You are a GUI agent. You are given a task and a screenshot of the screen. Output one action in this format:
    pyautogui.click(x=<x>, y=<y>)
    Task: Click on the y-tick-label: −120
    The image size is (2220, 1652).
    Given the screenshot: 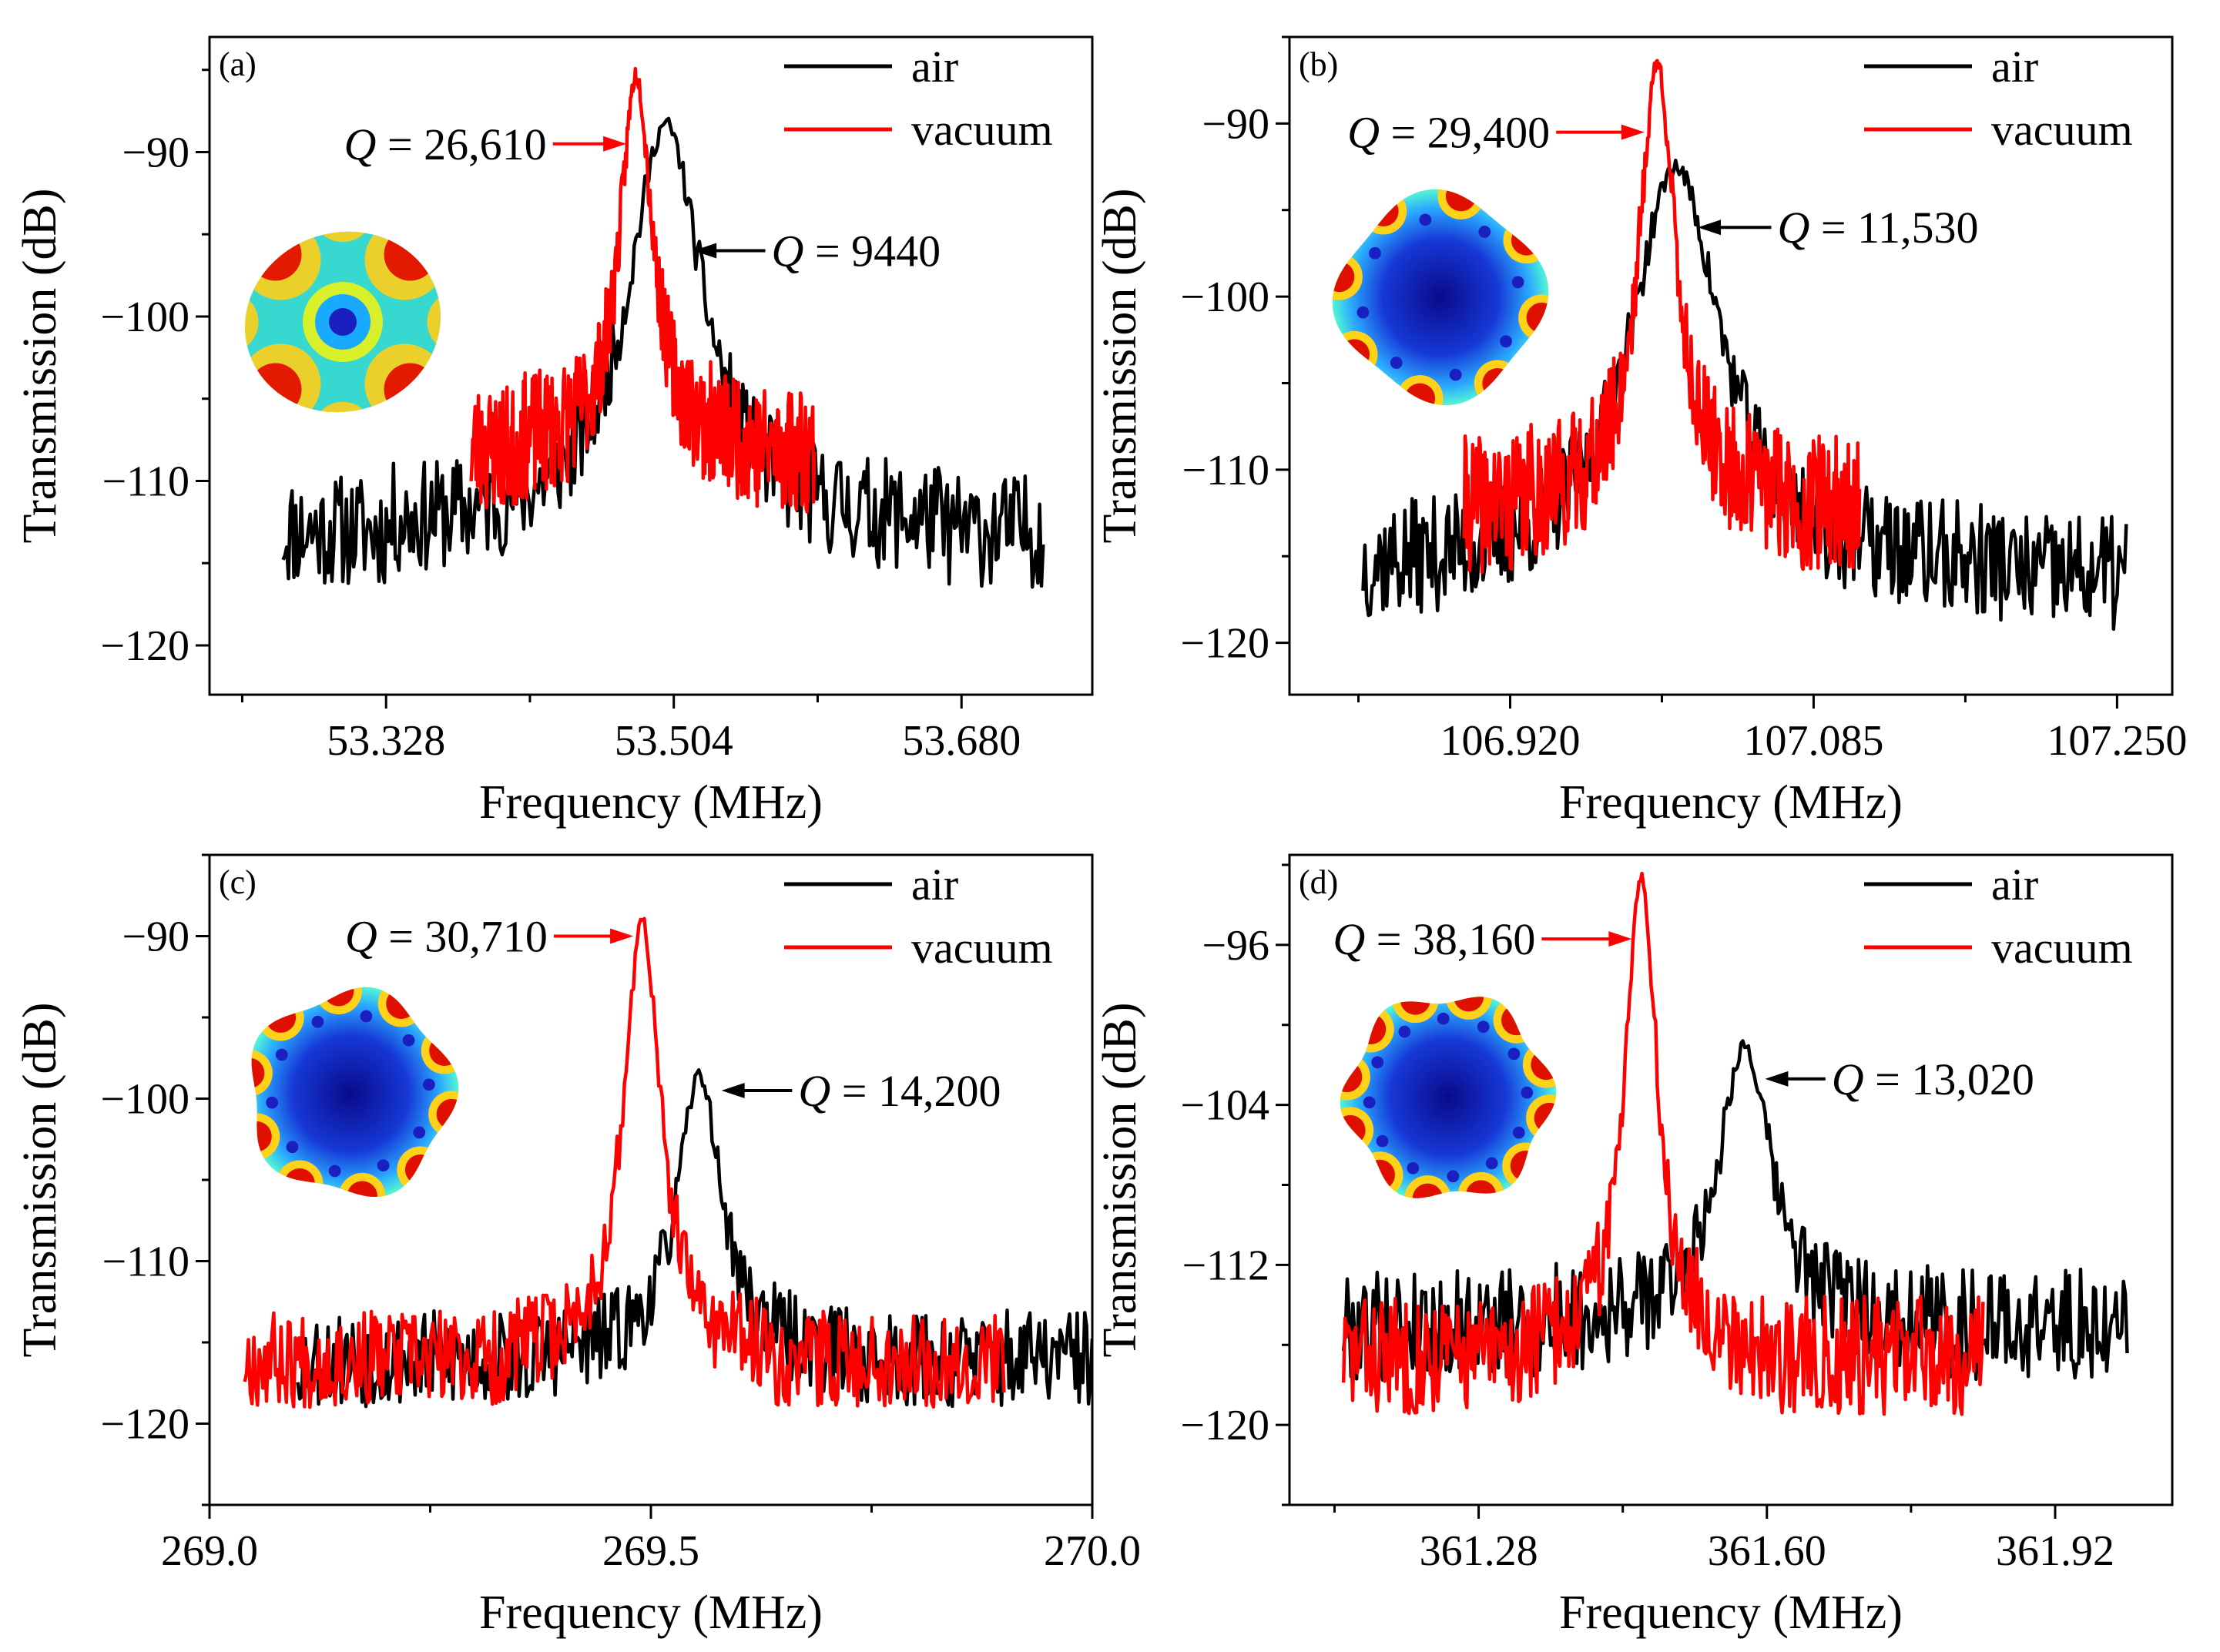 What is the action you would take?
    pyautogui.click(x=144, y=1425)
    